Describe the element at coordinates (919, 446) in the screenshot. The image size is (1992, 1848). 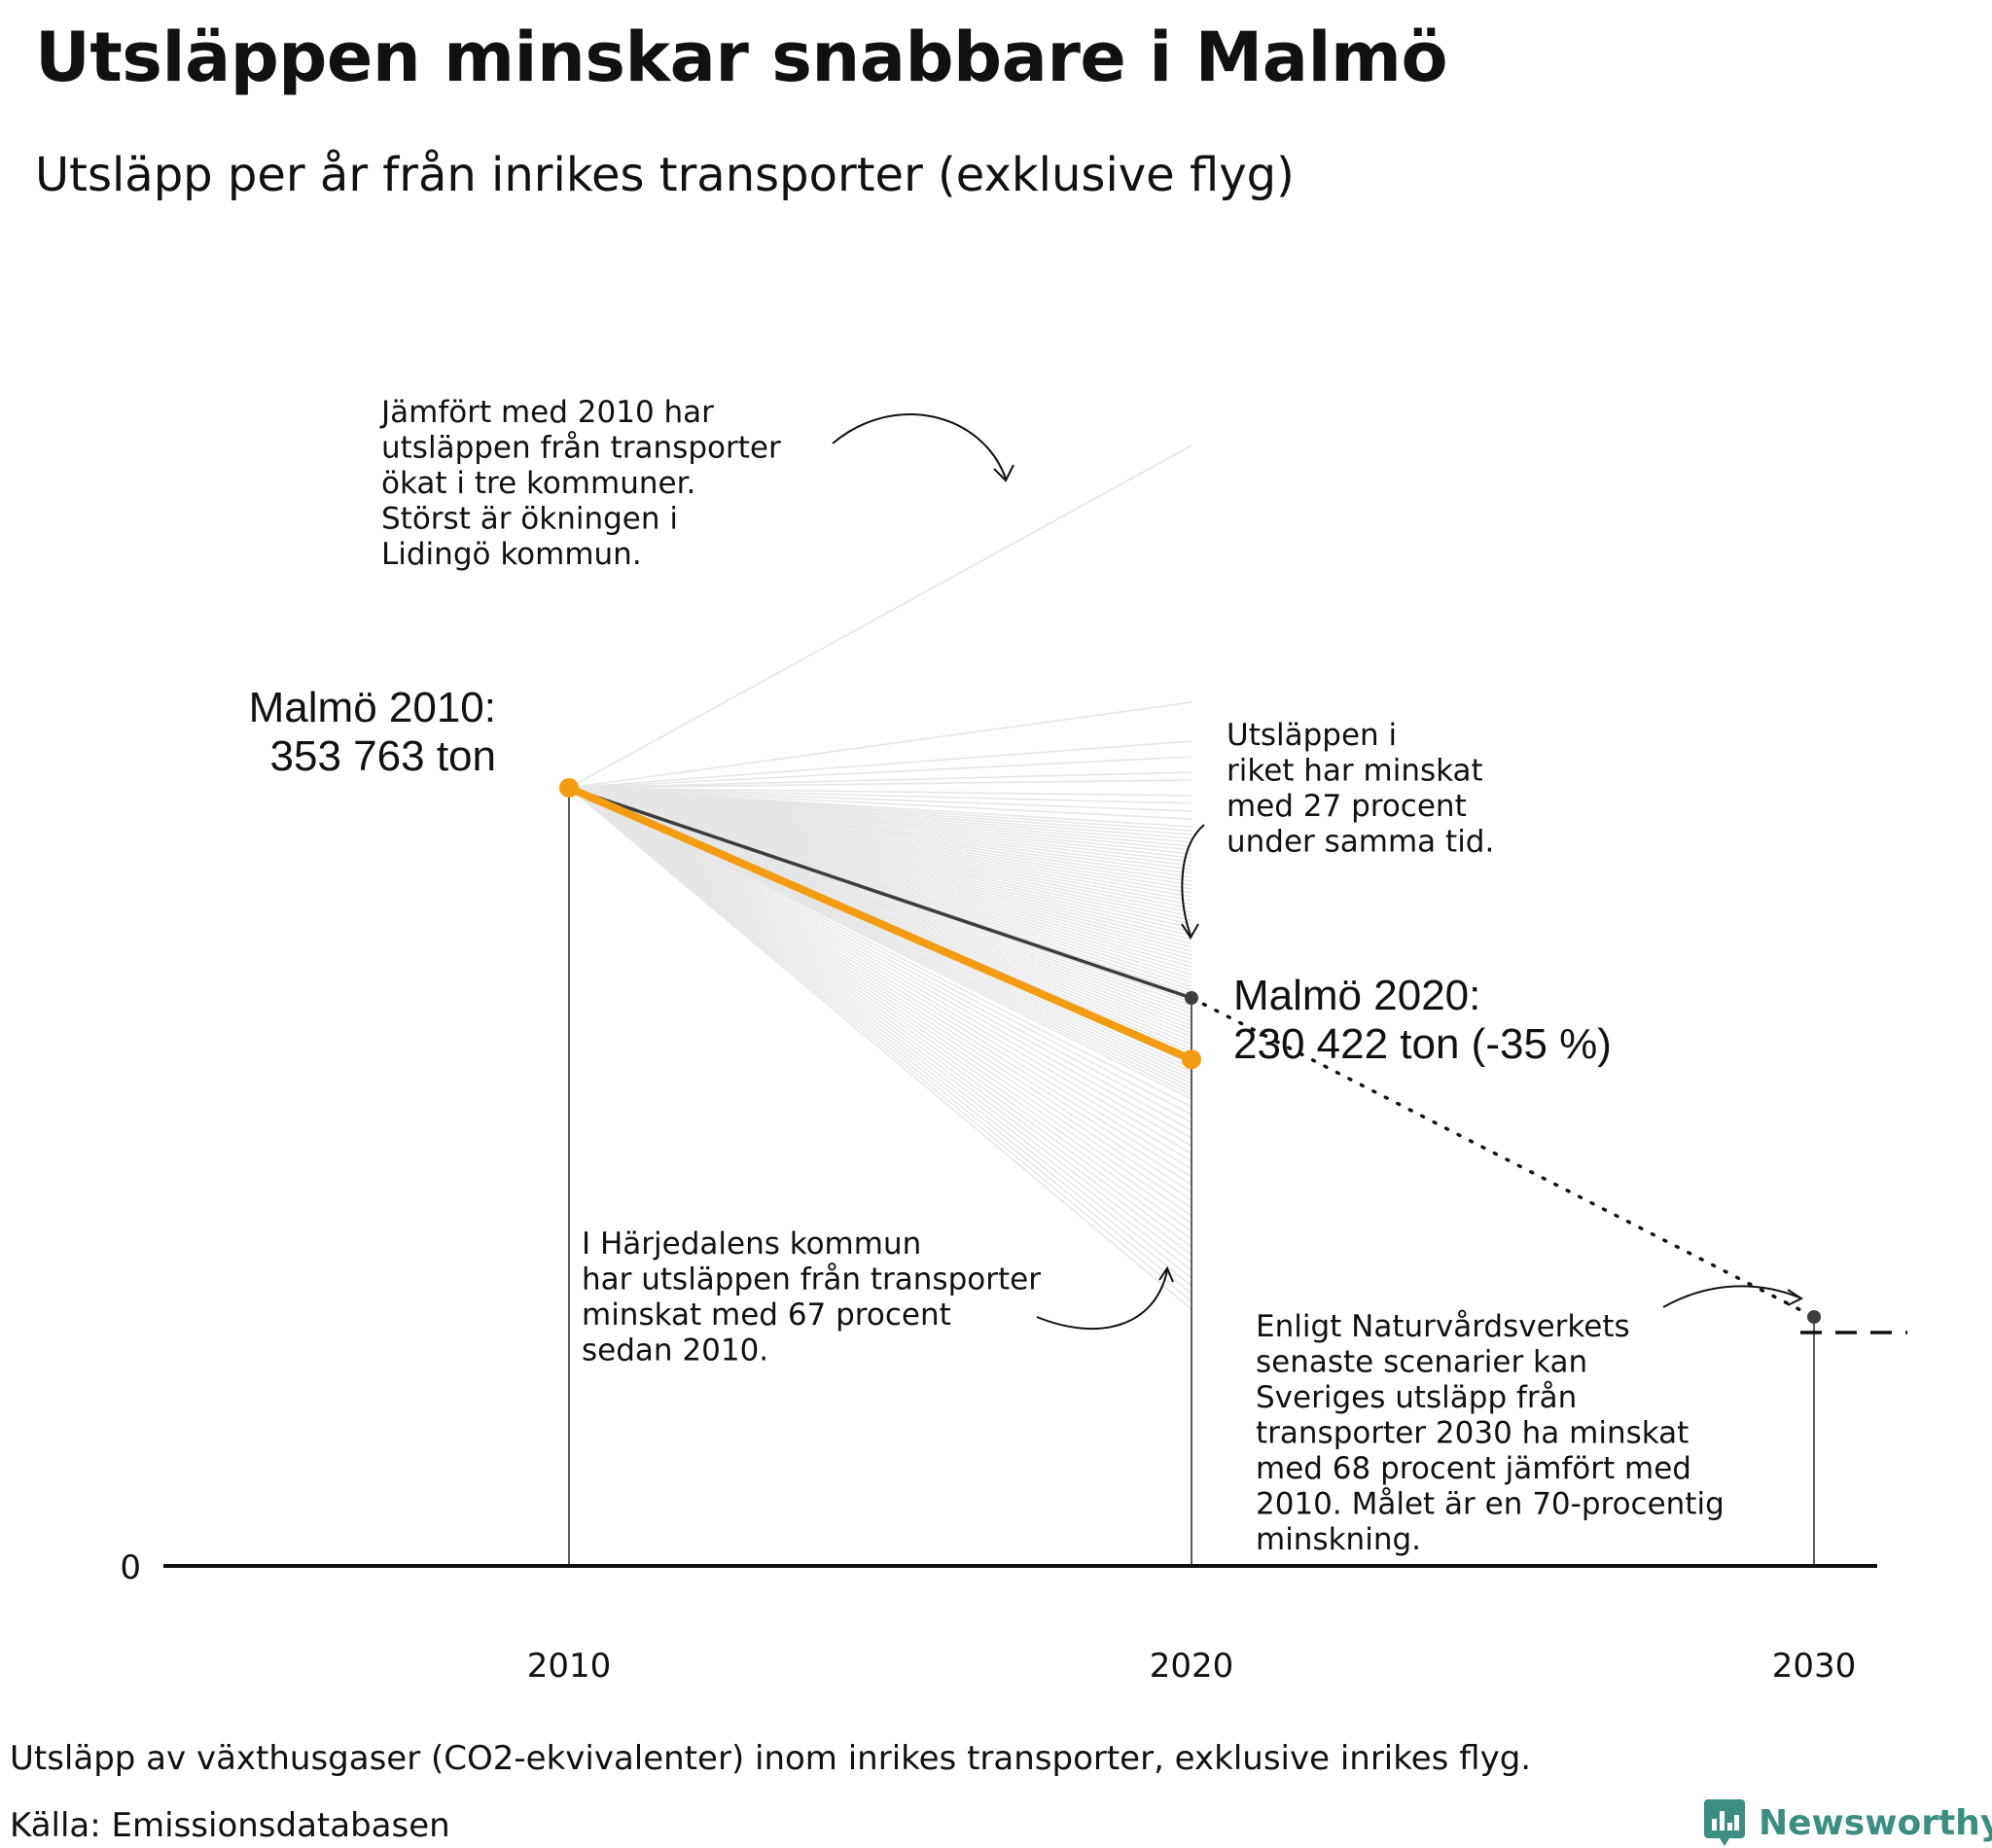
I see `increase-arrow` at that location.